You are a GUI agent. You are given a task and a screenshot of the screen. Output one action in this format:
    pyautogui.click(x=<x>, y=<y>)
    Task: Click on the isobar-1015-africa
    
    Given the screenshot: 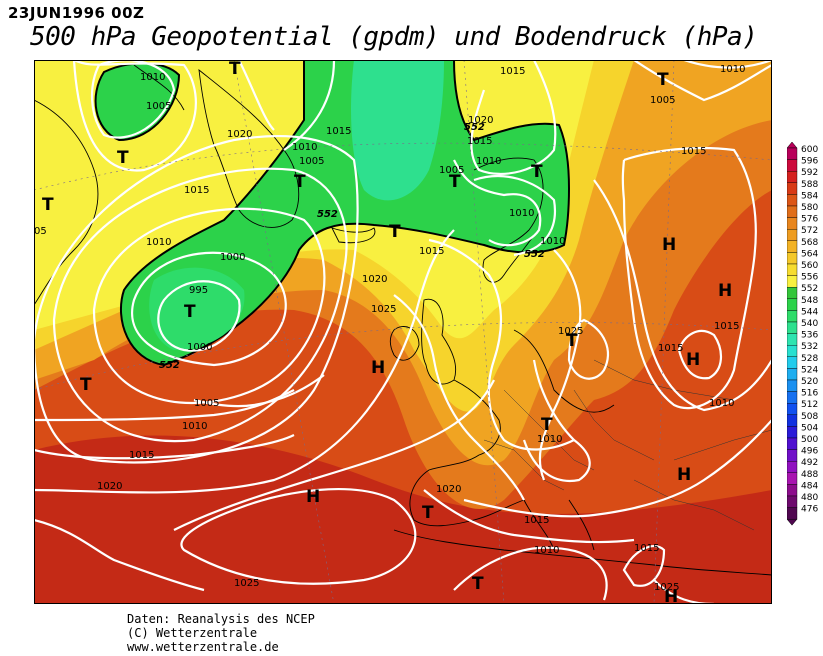 What is the action you would take?
    pyautogui.click(x=644, y=565)
    